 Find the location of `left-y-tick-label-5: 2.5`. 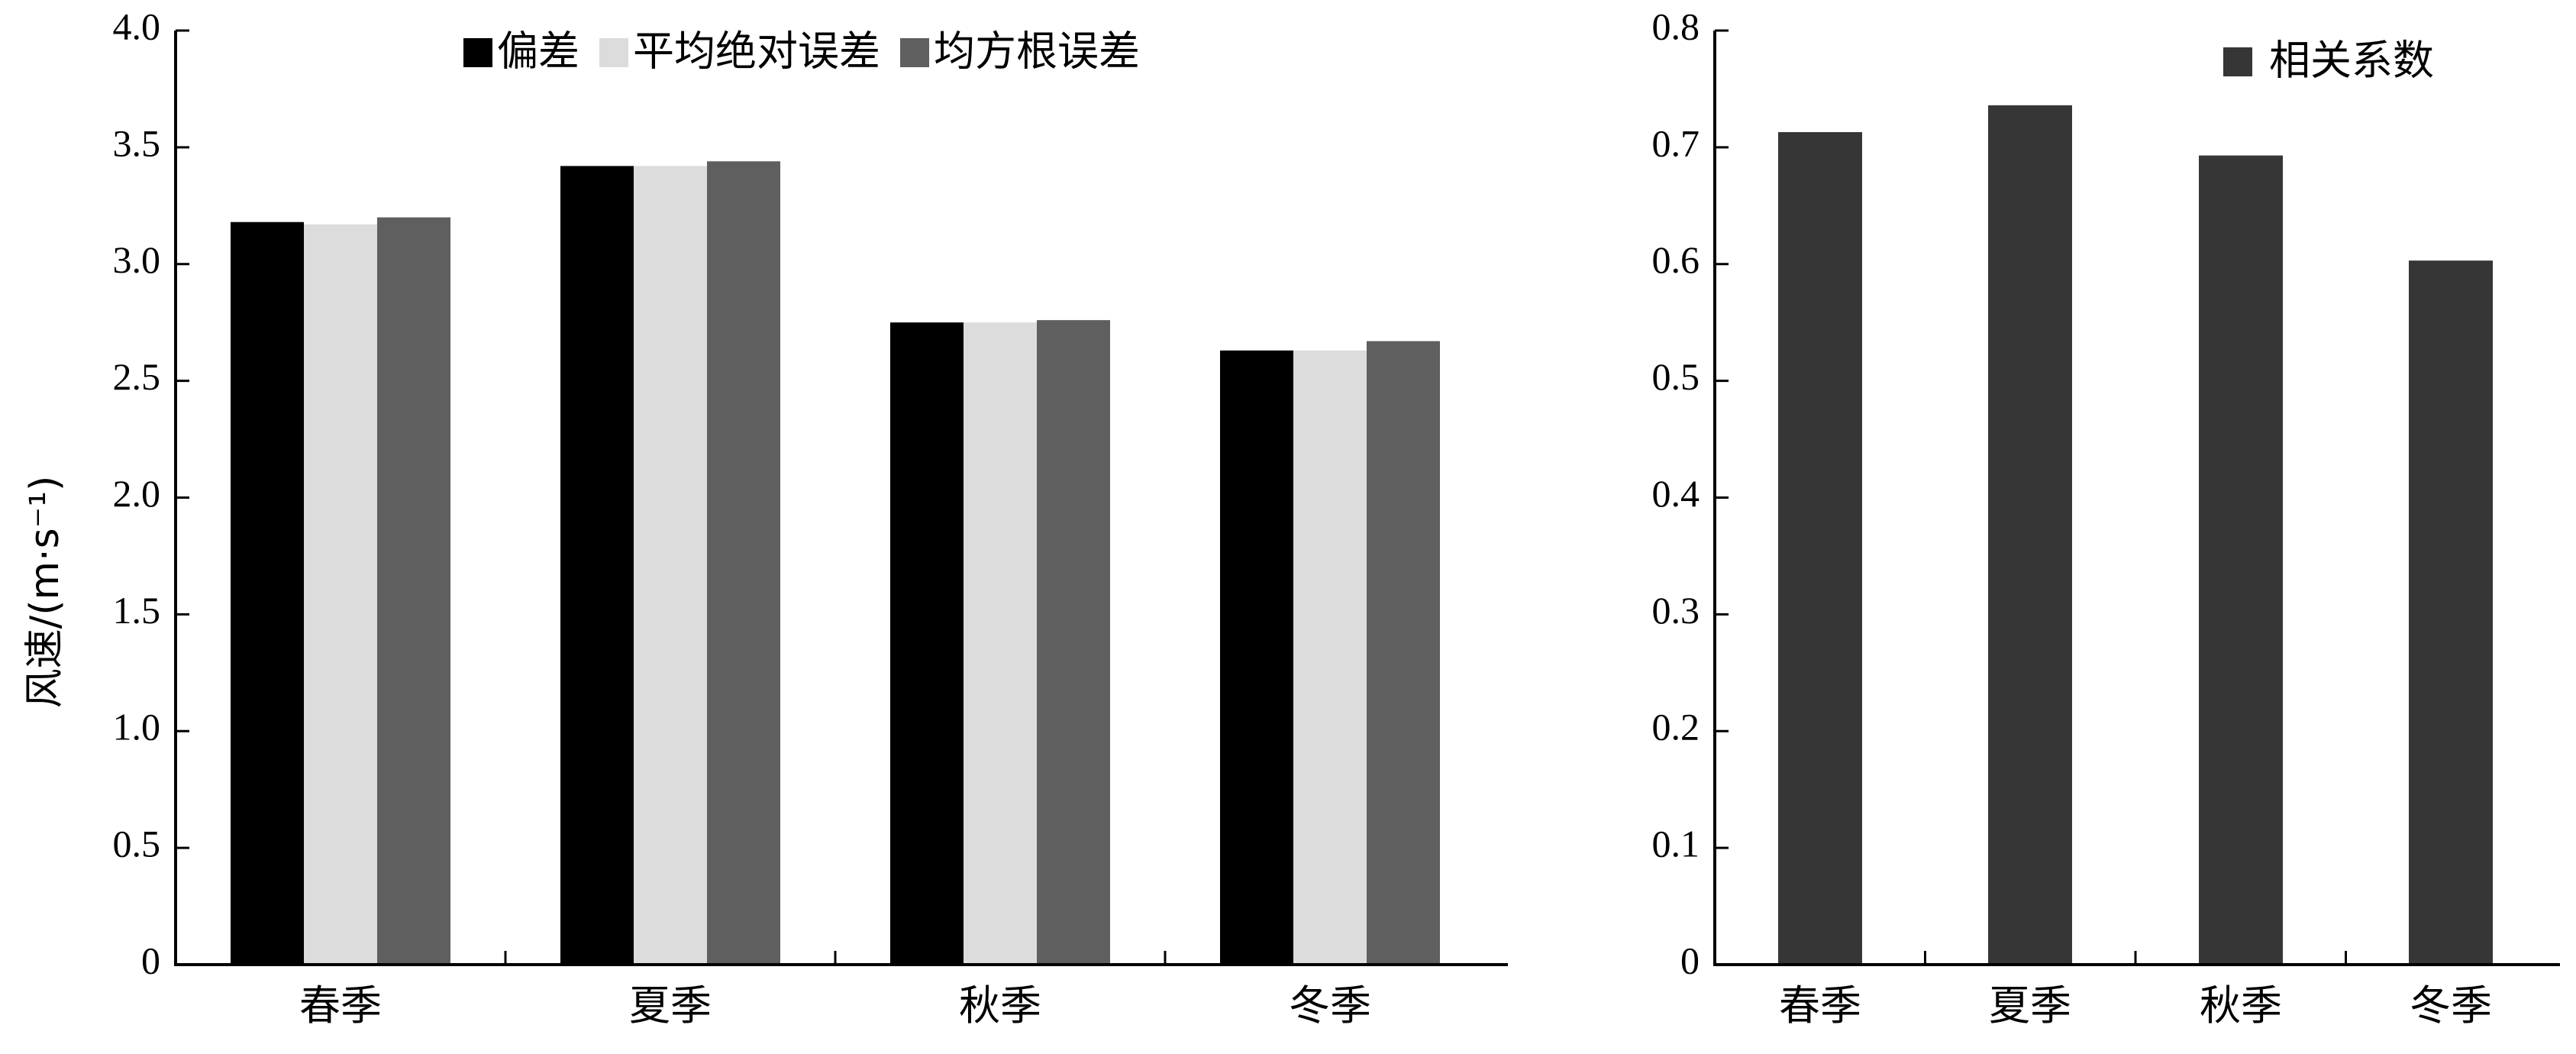

left-y-tick-label-5: 2.5 is located at coordinates (137, 376).